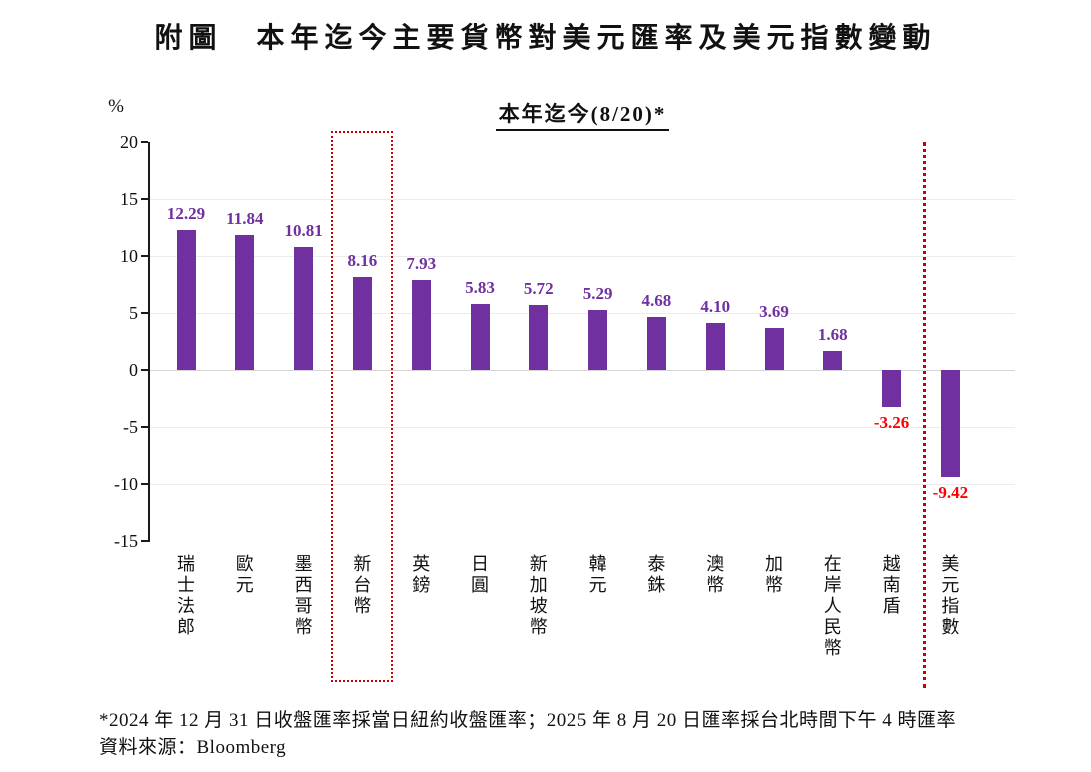  Describe the element at coordinates (715, 307) in the screenshot. I see `bar-value-label: 4.10` at that location.